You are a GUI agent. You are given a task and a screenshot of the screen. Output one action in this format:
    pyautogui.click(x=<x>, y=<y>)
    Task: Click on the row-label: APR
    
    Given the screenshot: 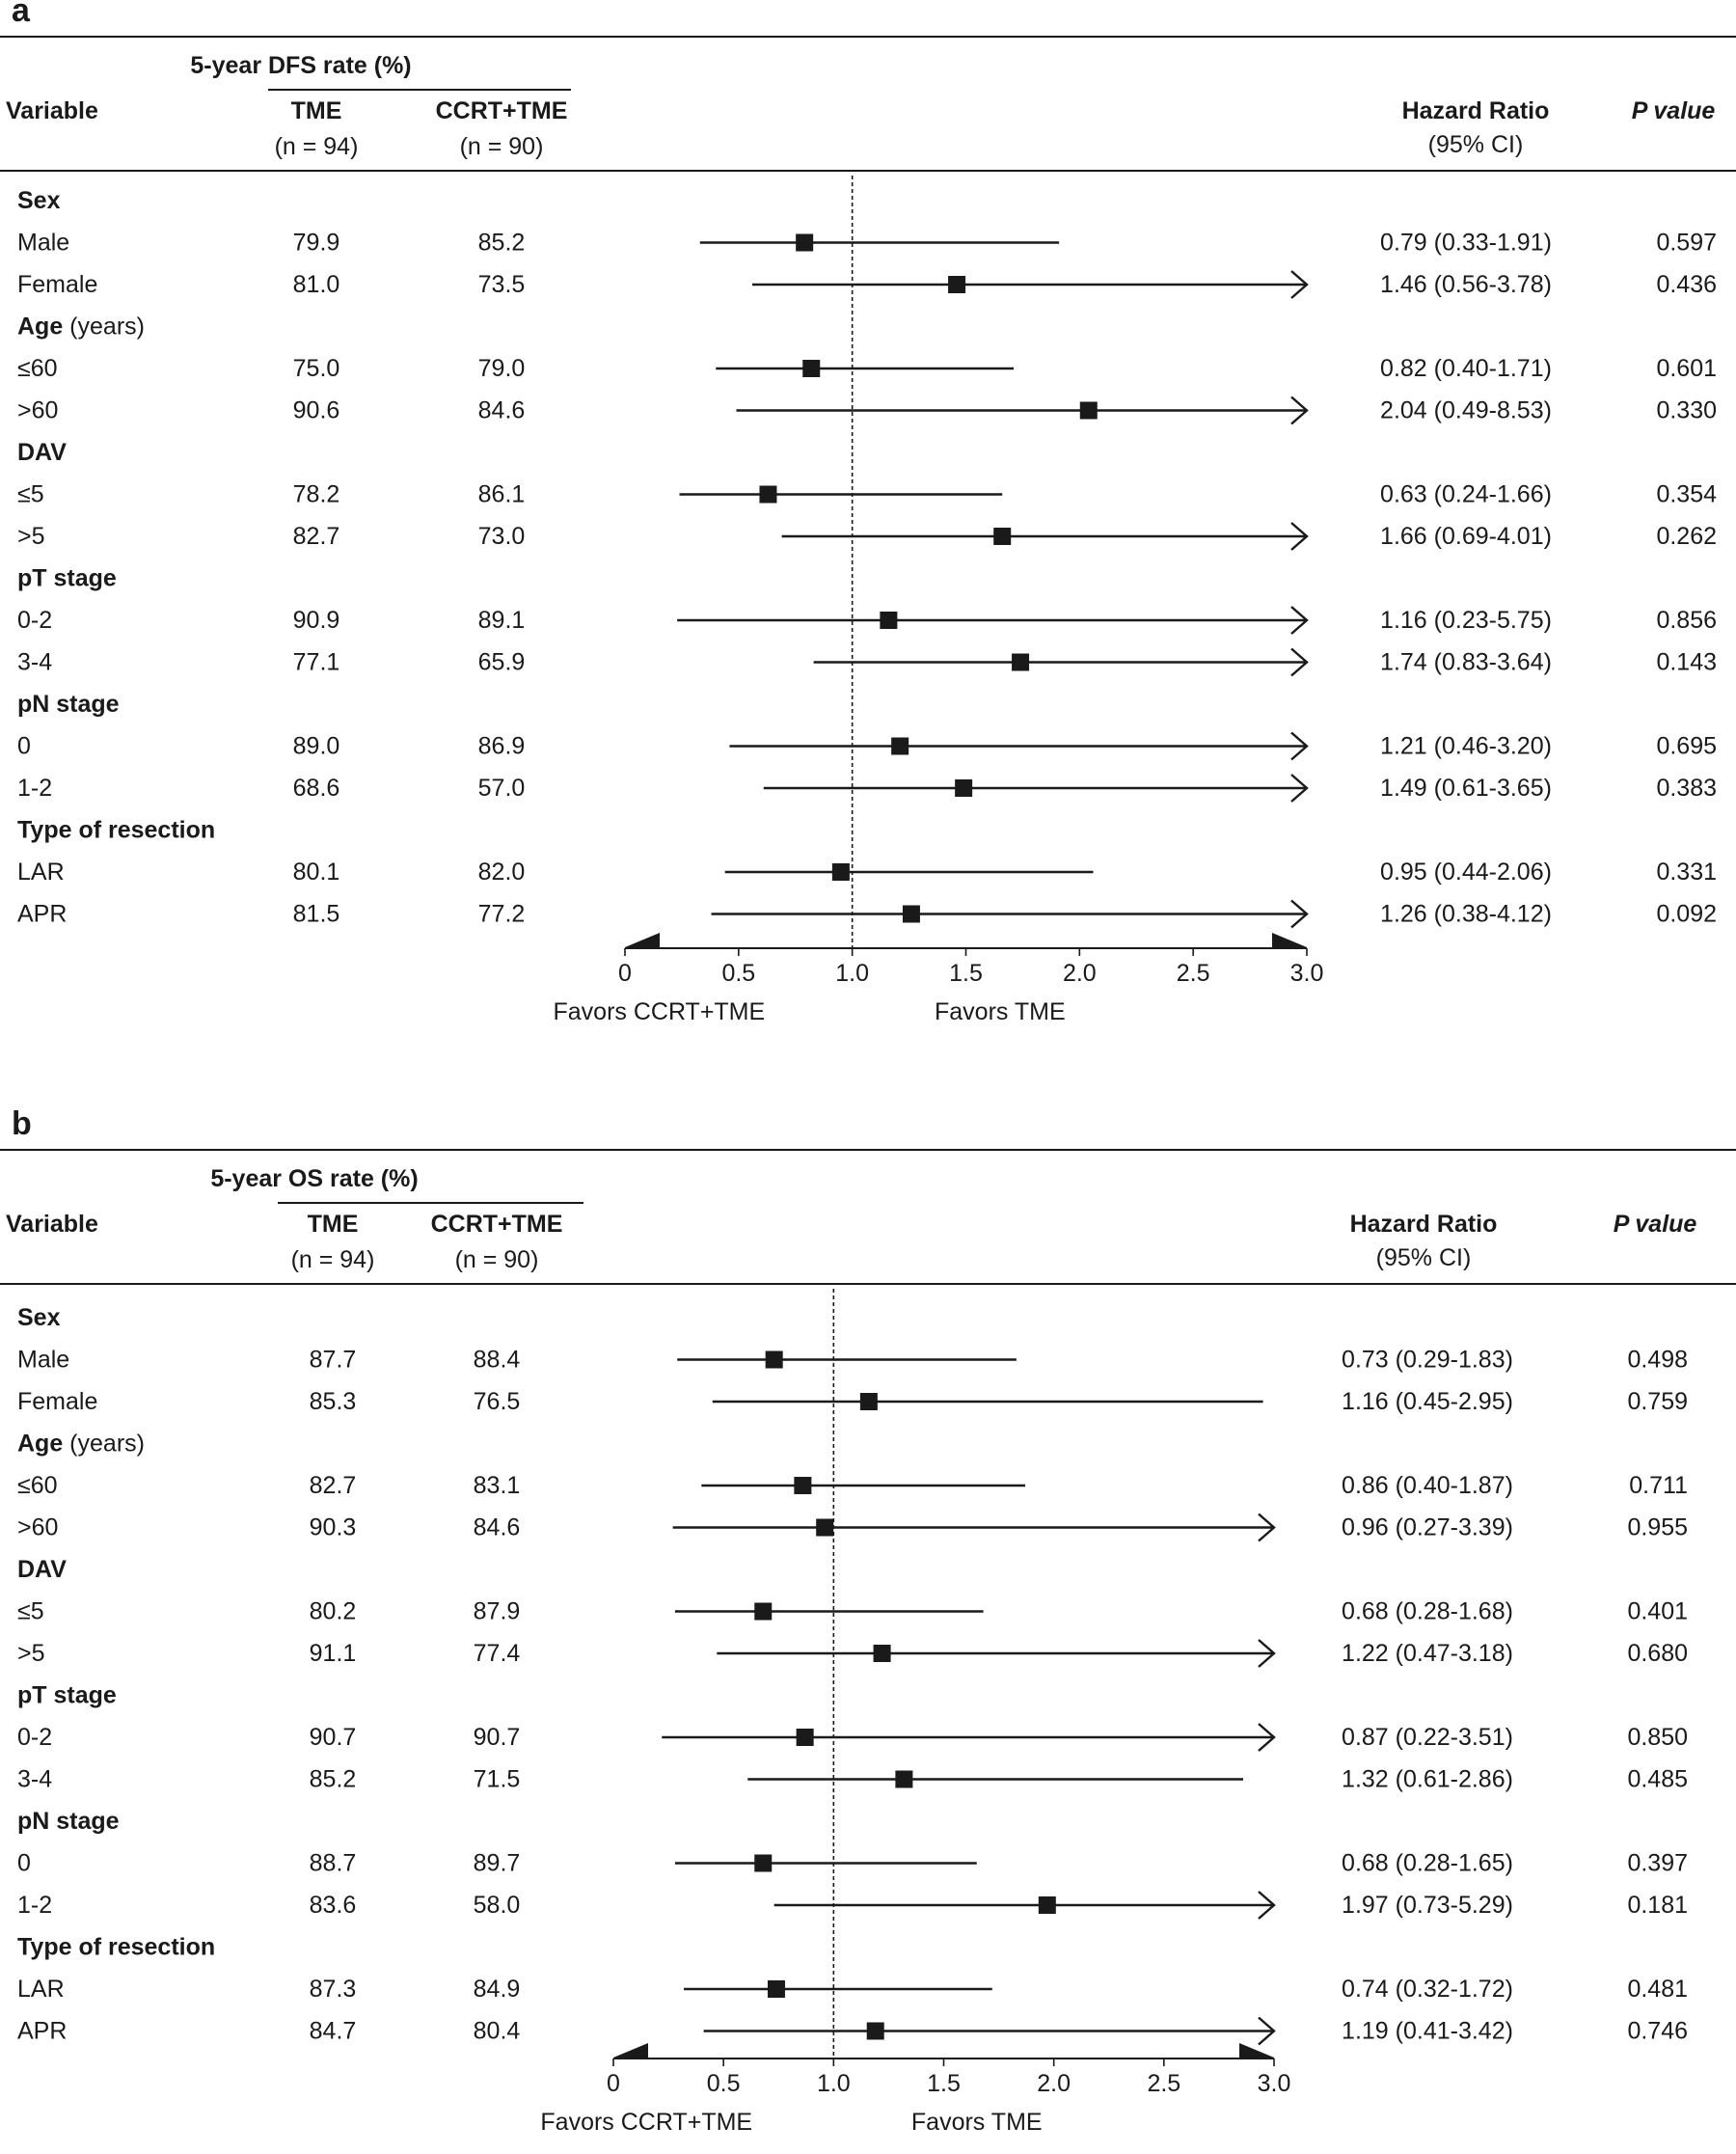 What is the action you would take?
    pyautogui.click(x=42, y=914)
    